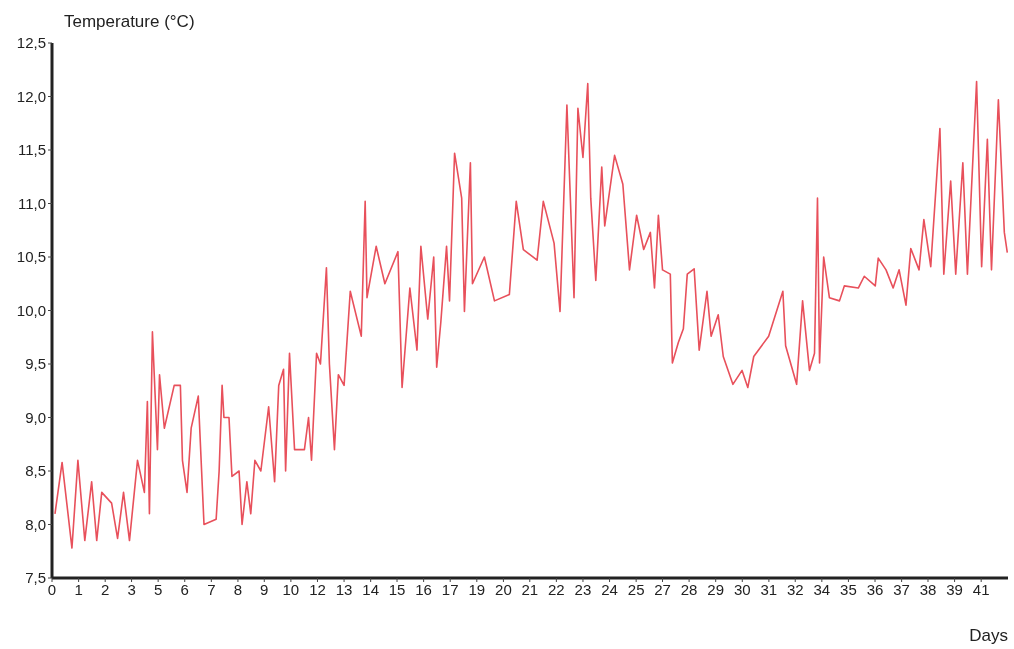 The image size is (1014, 649). I want to click on y-tick-label: 10,5, so click(31, 257).